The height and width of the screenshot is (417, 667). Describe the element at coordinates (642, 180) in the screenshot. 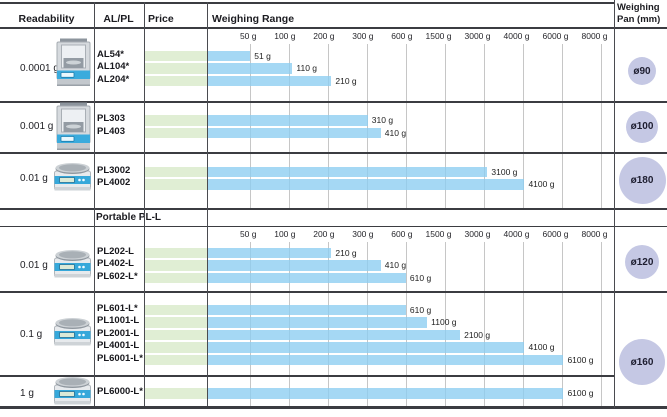

I see `pan-size-badge: ø180` at that location.